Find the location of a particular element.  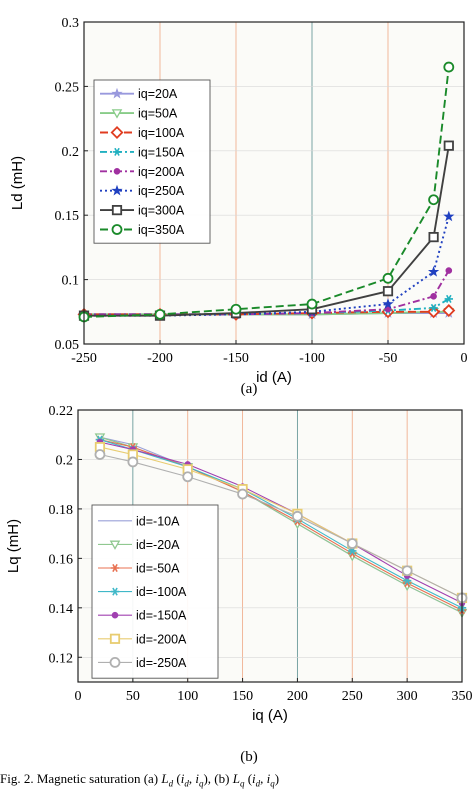

x-tick-label: -100 is located at coordinates (312, 358).